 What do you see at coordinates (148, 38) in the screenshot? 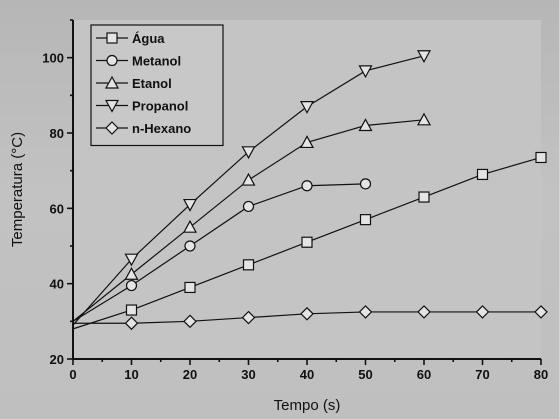
I see `legend-label--gua: Água` at bounding box center [148, 38].